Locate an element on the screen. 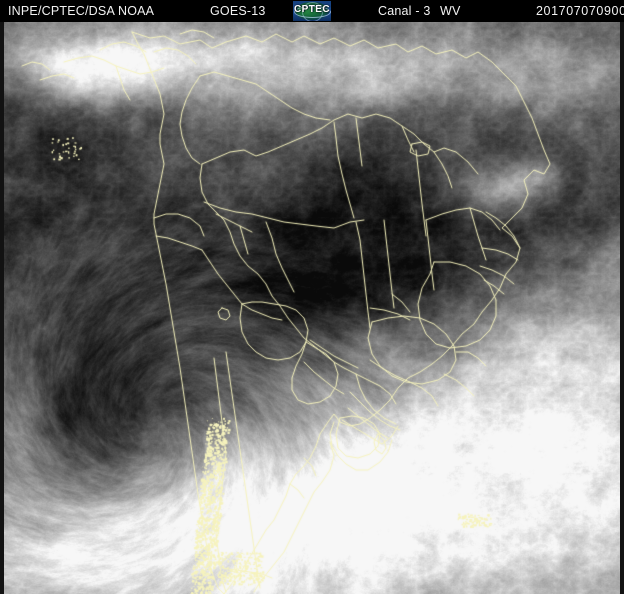 This screenshot has width=624, height=594. channel-label: Canal - 3 is located at coordinates (404, 11).